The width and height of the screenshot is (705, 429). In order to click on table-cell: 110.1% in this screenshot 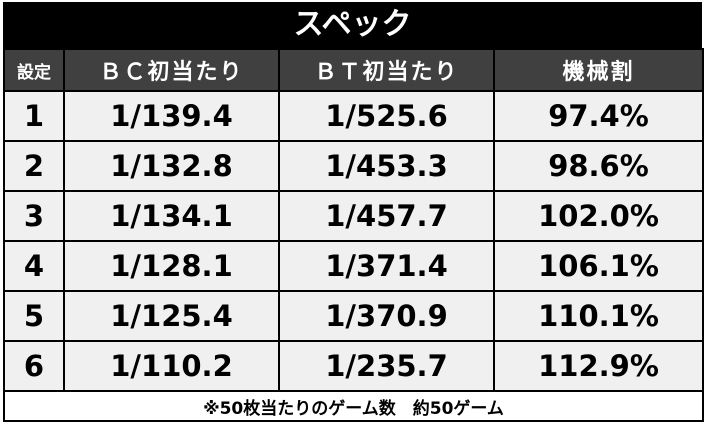, I will do `click(598, 316)`.